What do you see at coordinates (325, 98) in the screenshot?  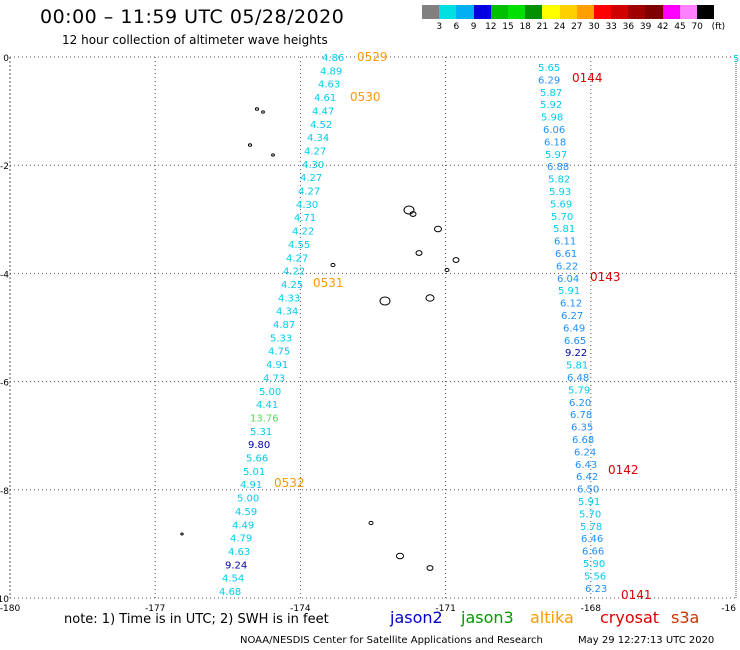 I see `swh-value: 4.61` at bounding box center [325, 98].